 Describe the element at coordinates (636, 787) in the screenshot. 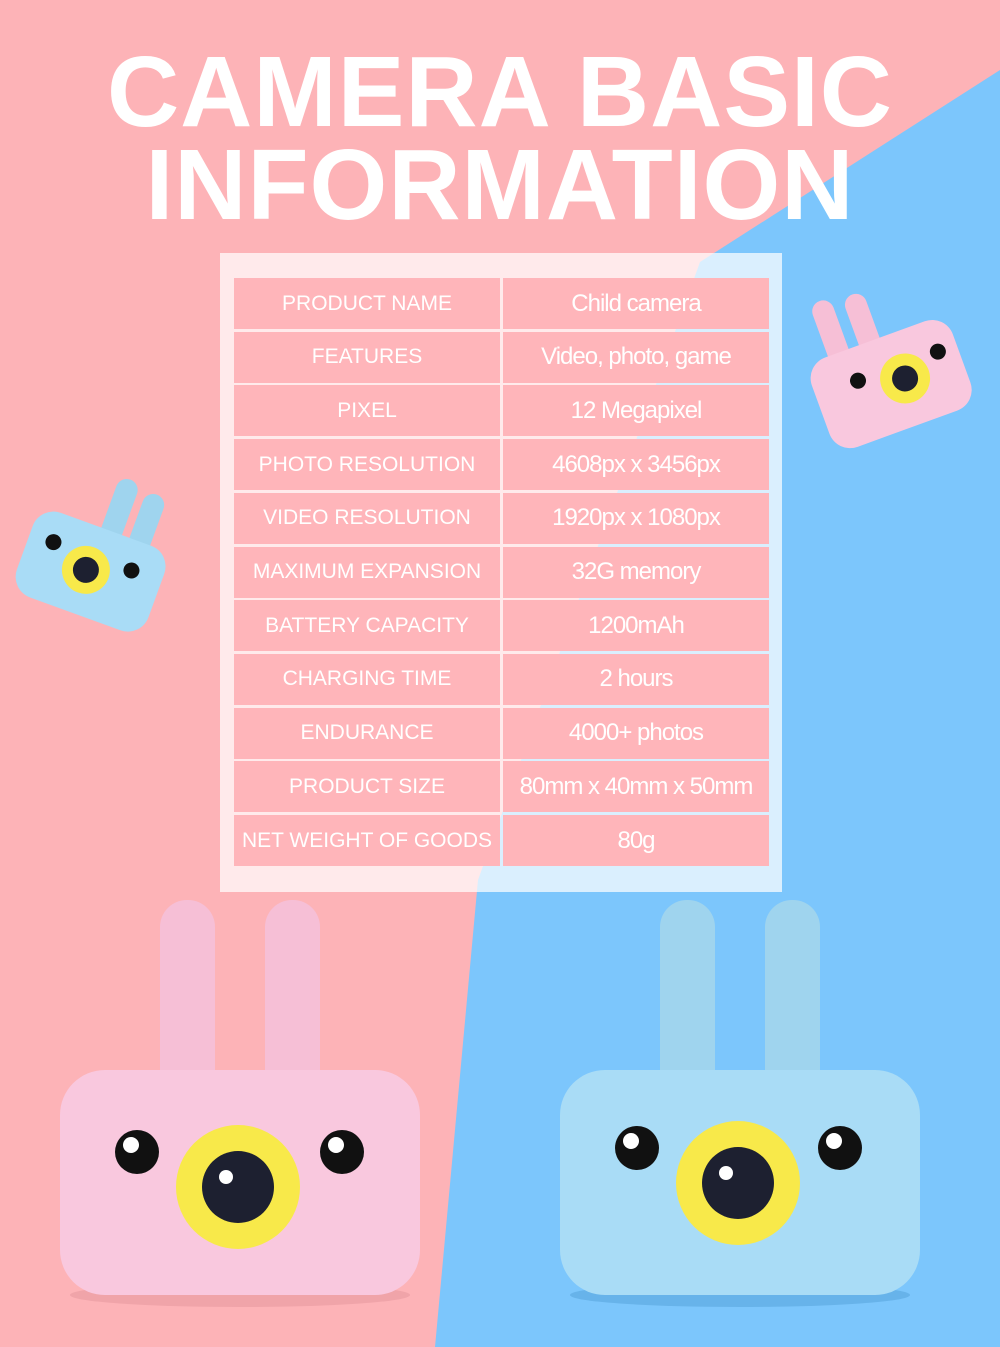

I see `spec-value: 80mm x 40mm x 50mm` at that location.